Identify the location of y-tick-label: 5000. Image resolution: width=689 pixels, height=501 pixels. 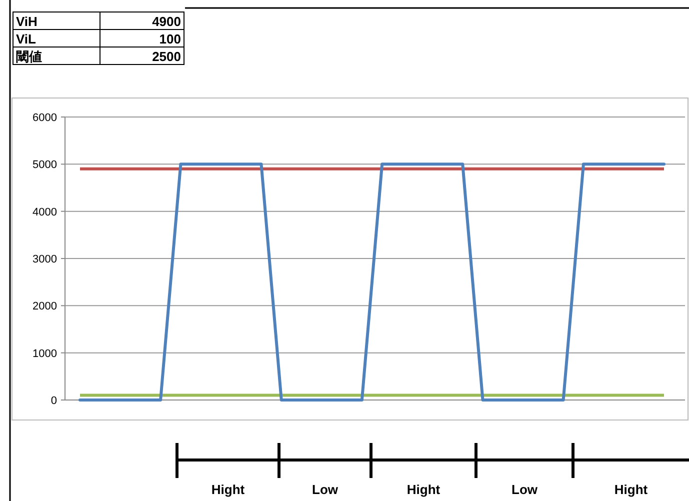
(44, 165).